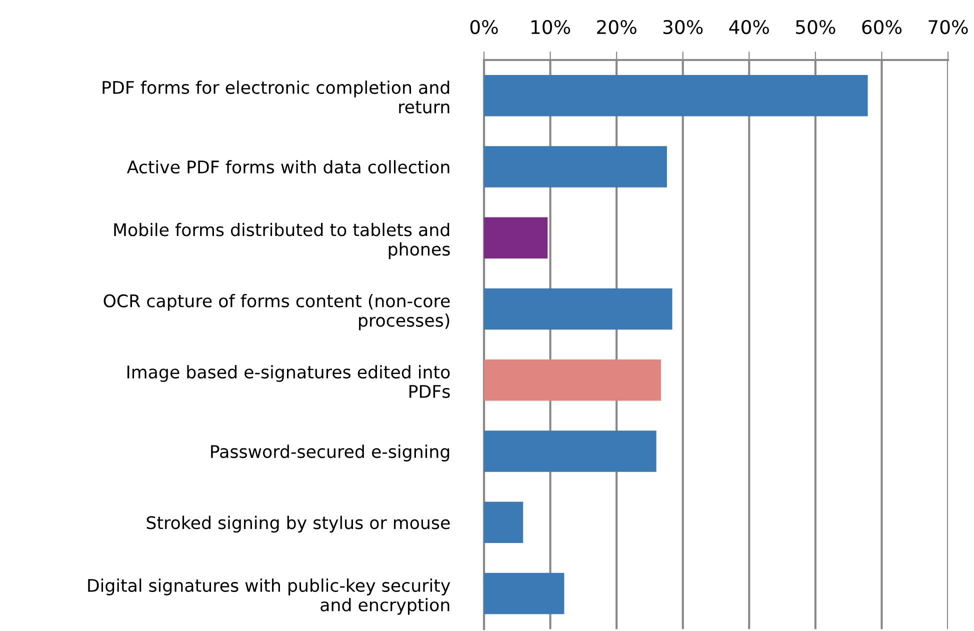 The image size is (974, 631). Describe the element at coordinates (288, 167) in the screenshot. I see `y-tick-label: Active PDF forms with data collection` at that location.